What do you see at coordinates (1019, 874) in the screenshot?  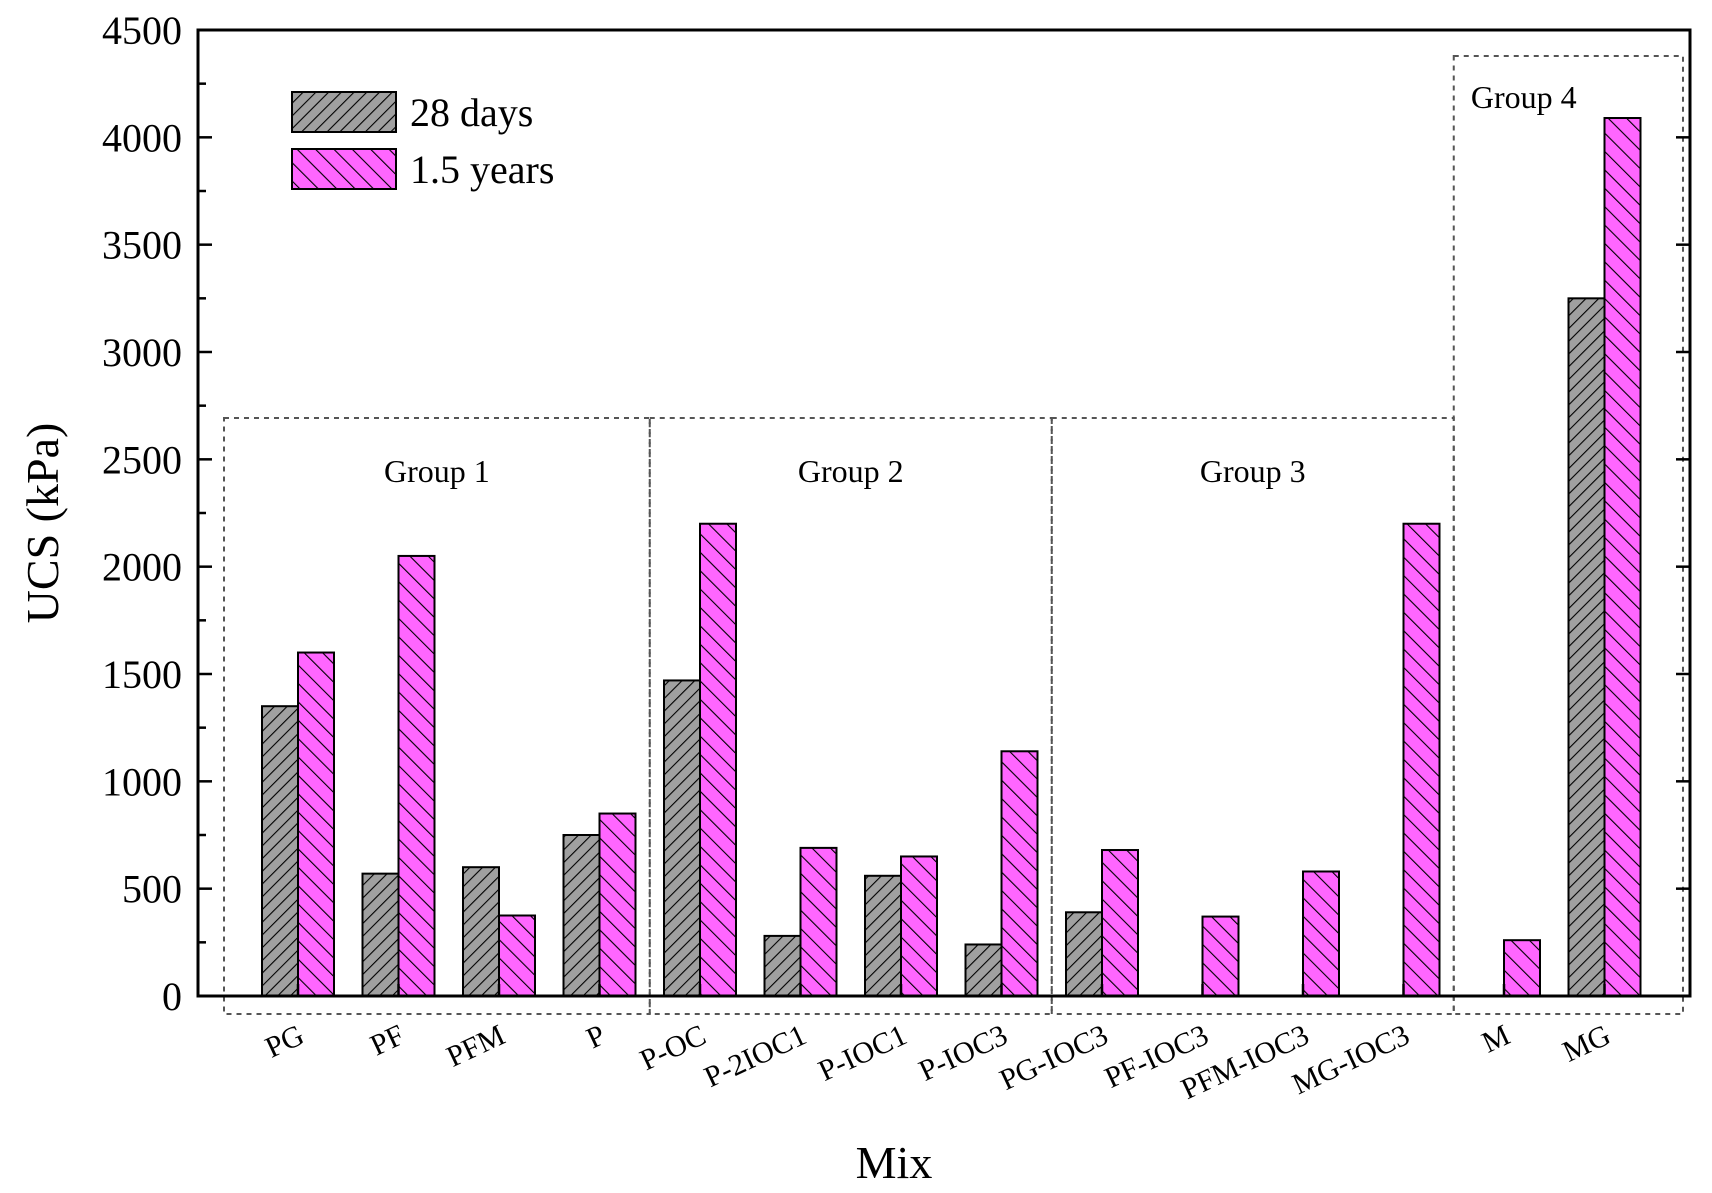 I see `bar-p-ioc3-1-5-years` at bounding box center [1019, 874].